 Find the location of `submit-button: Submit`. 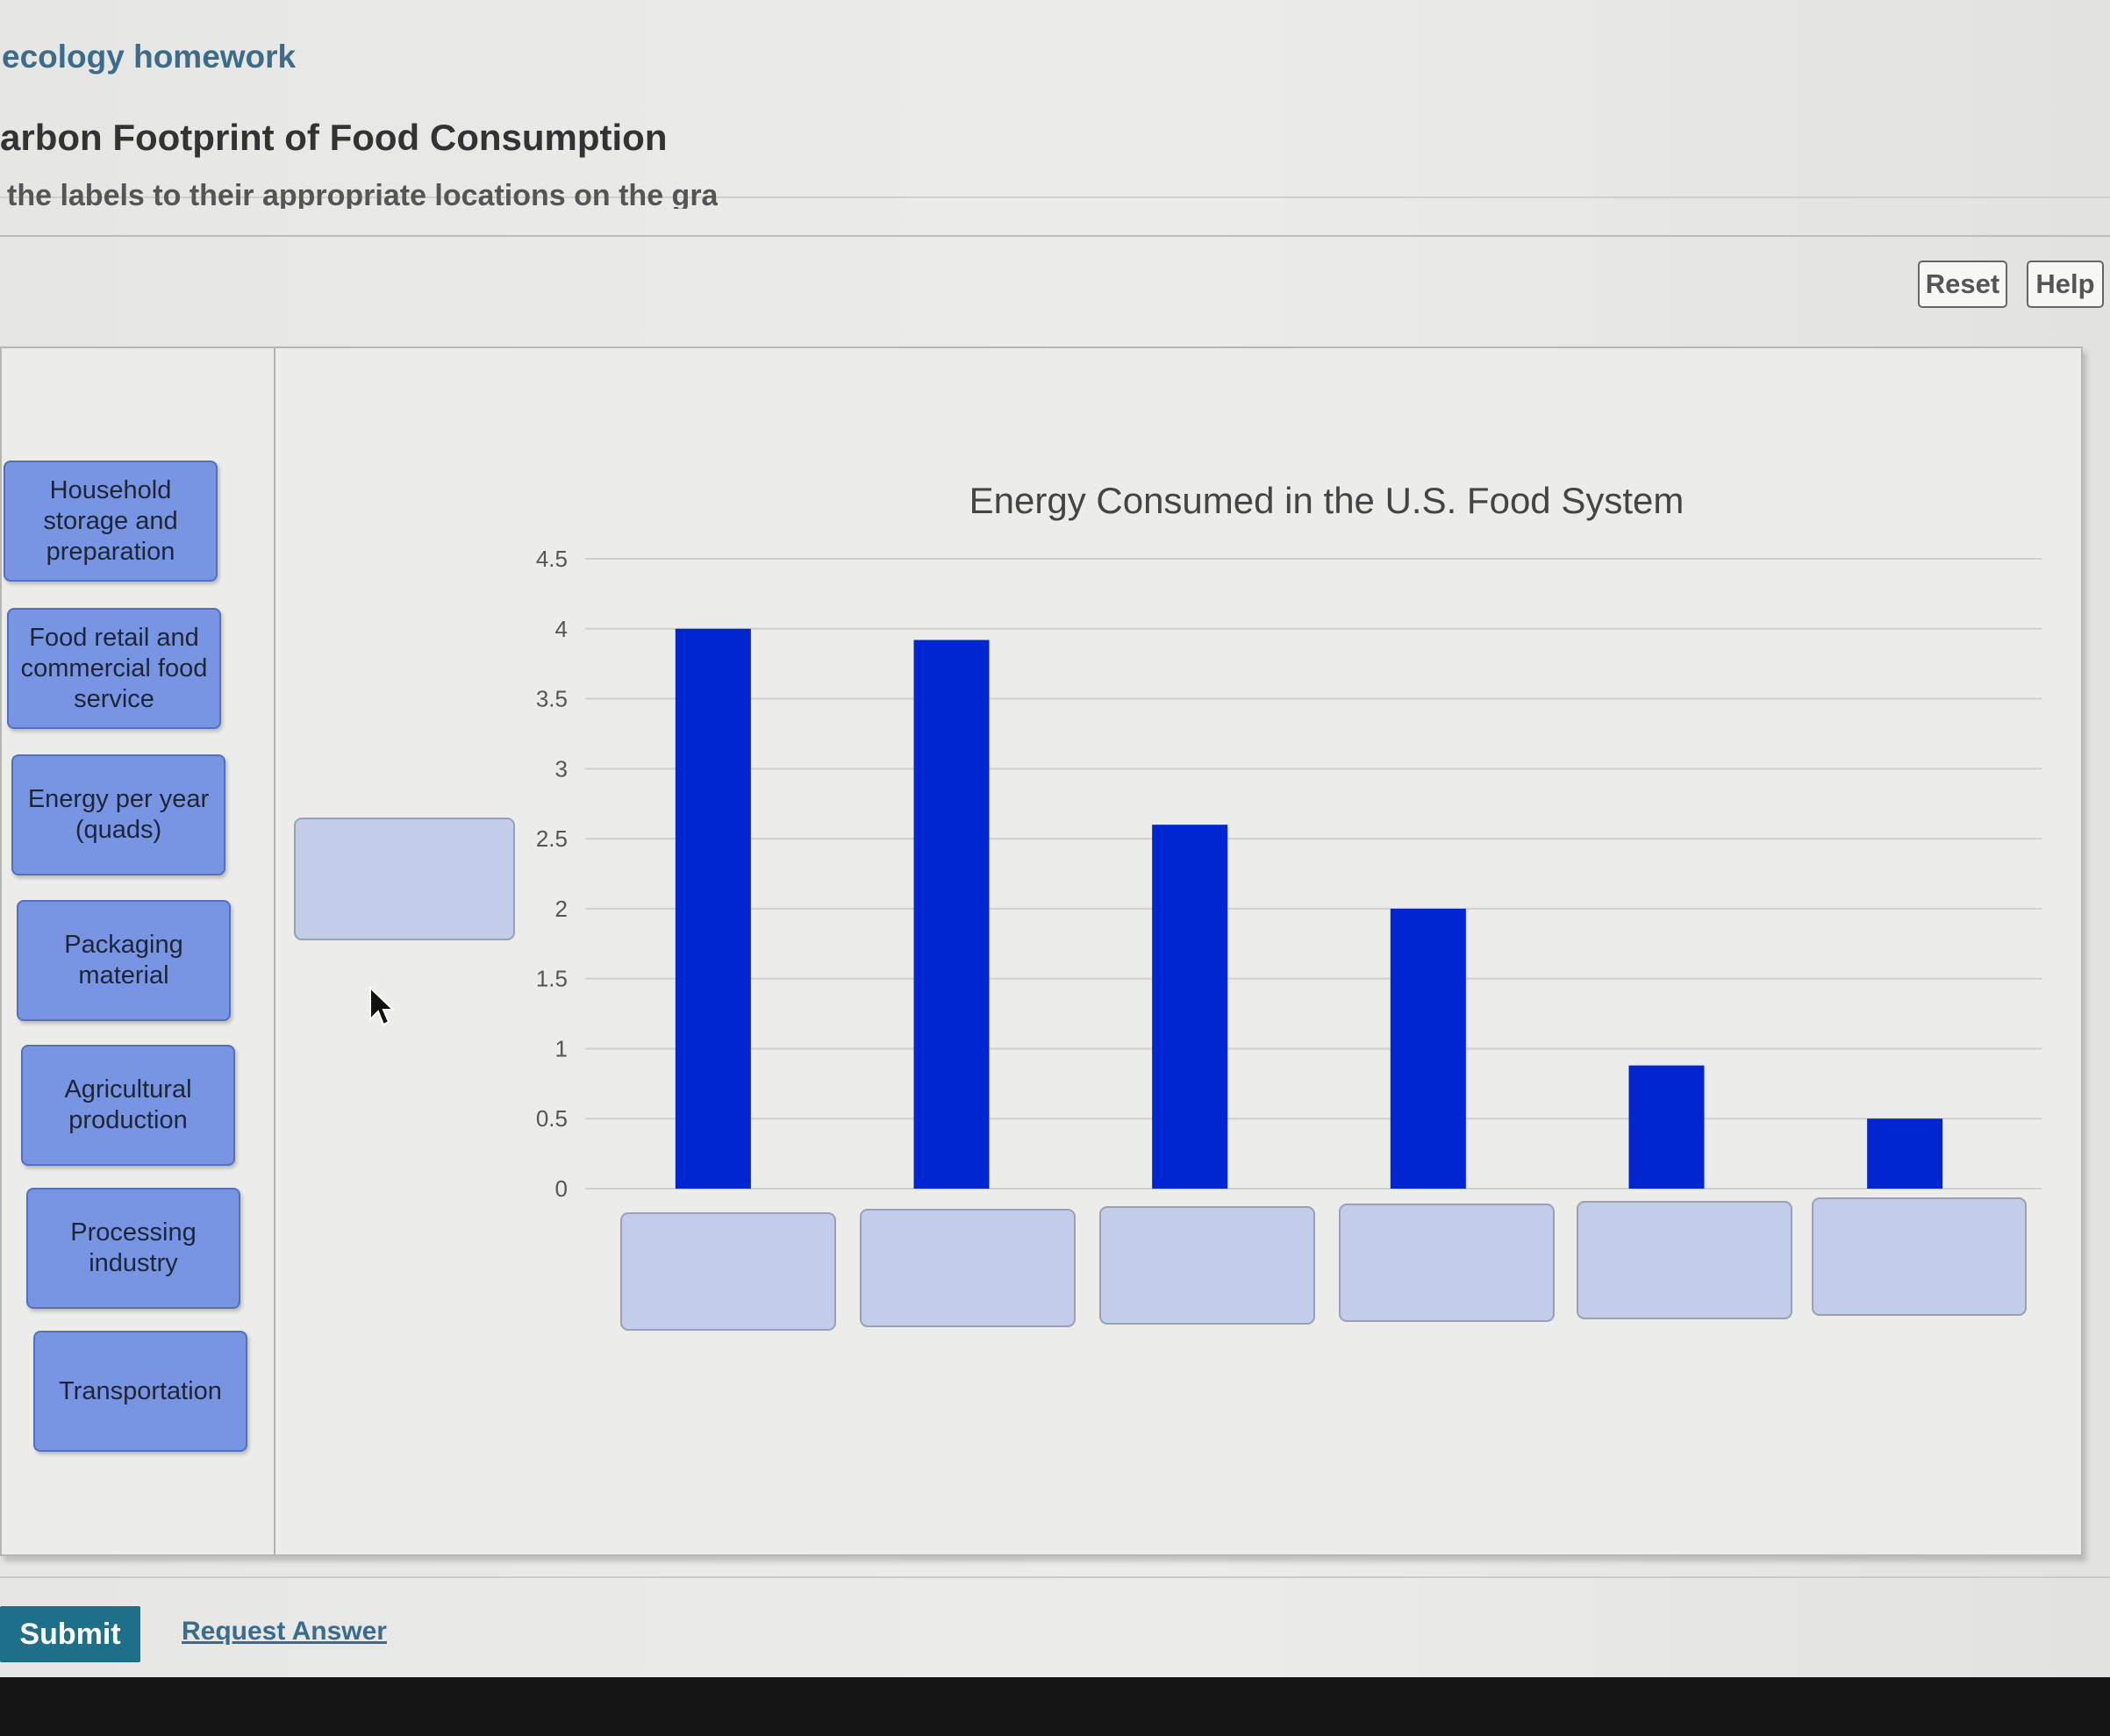

submit-button: Submit is located at coordinates (70, 1634).